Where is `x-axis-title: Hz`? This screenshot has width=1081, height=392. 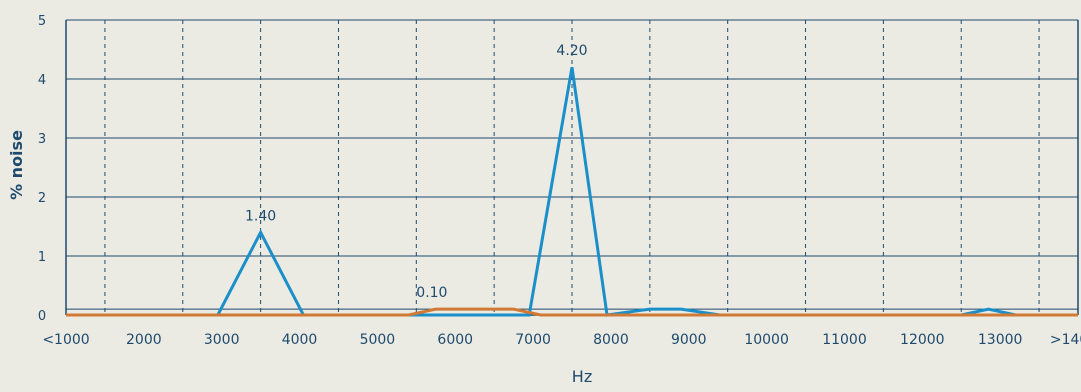
x-axis-title: Hz is located at coordinates (582, 376).